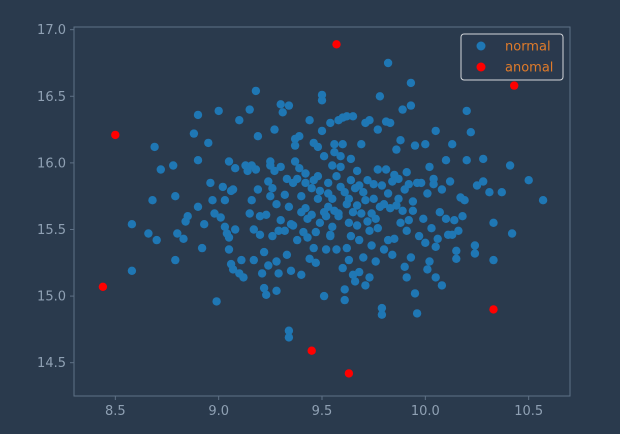 This screenshot has height=434, width=620. I want to click on legend-label-normal: normal, so click(528, 47).